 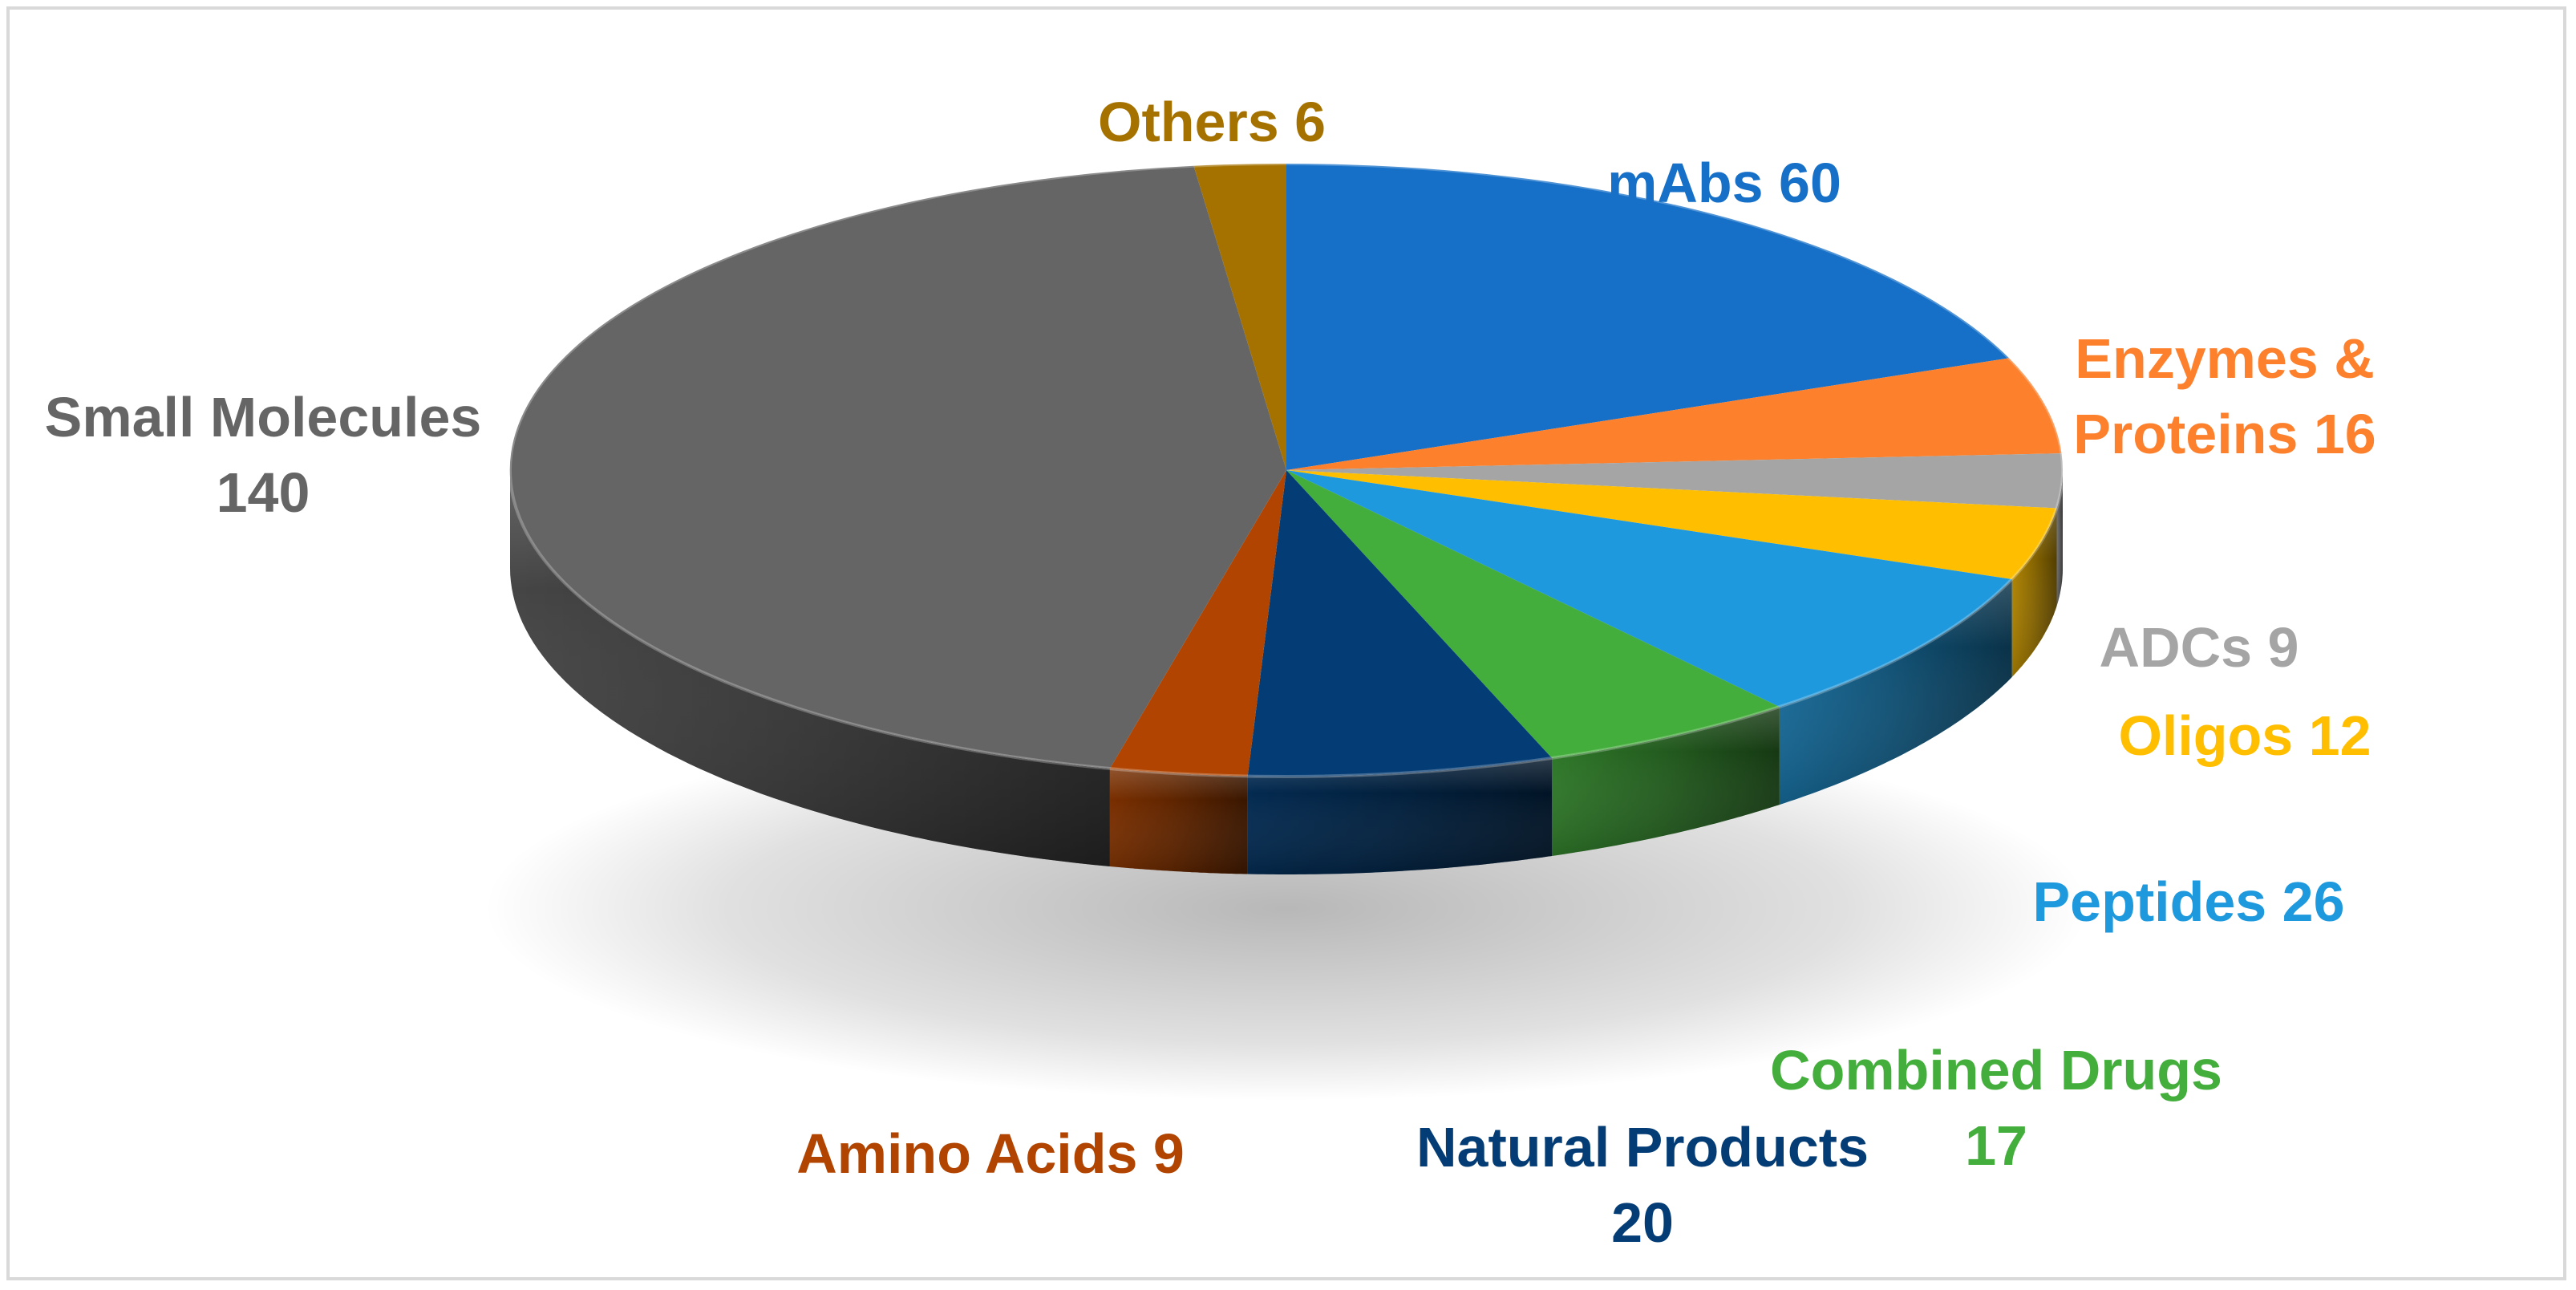 I want to click on data-label-natural-products: Natural Products 20, so click(x=1642, y=1185).